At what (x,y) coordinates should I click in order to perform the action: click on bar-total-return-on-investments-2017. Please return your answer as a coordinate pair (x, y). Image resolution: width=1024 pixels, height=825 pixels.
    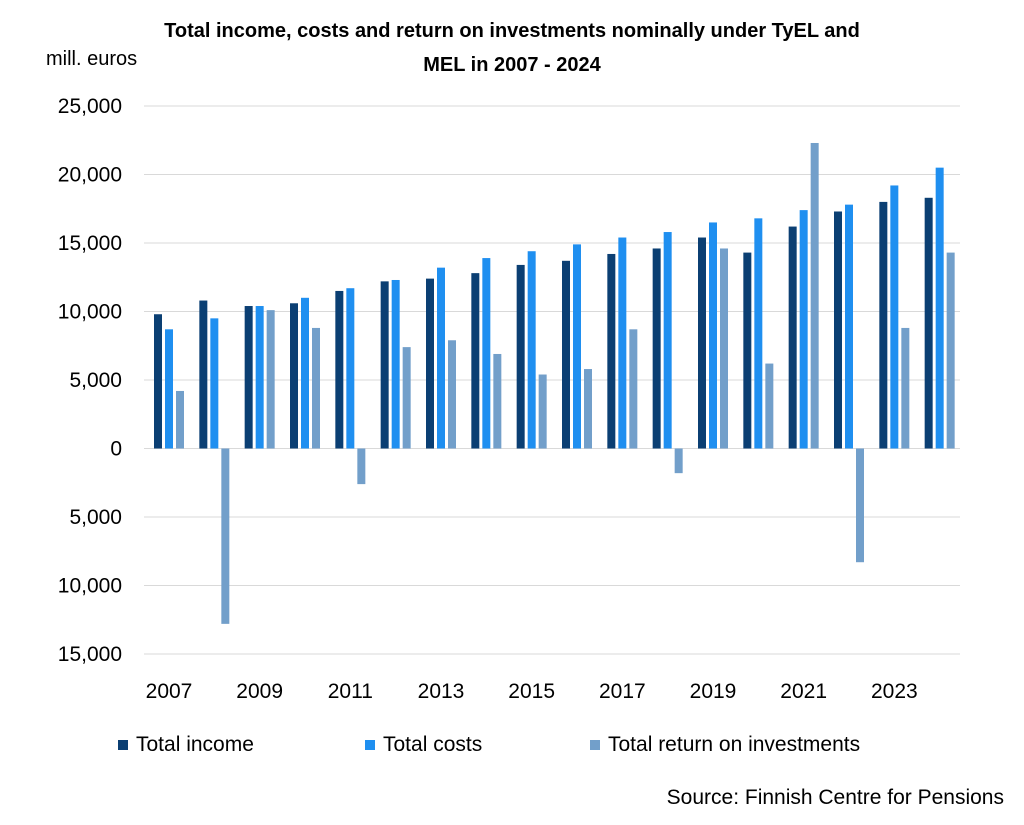
    Looking at the image, I should click on (633, 389).